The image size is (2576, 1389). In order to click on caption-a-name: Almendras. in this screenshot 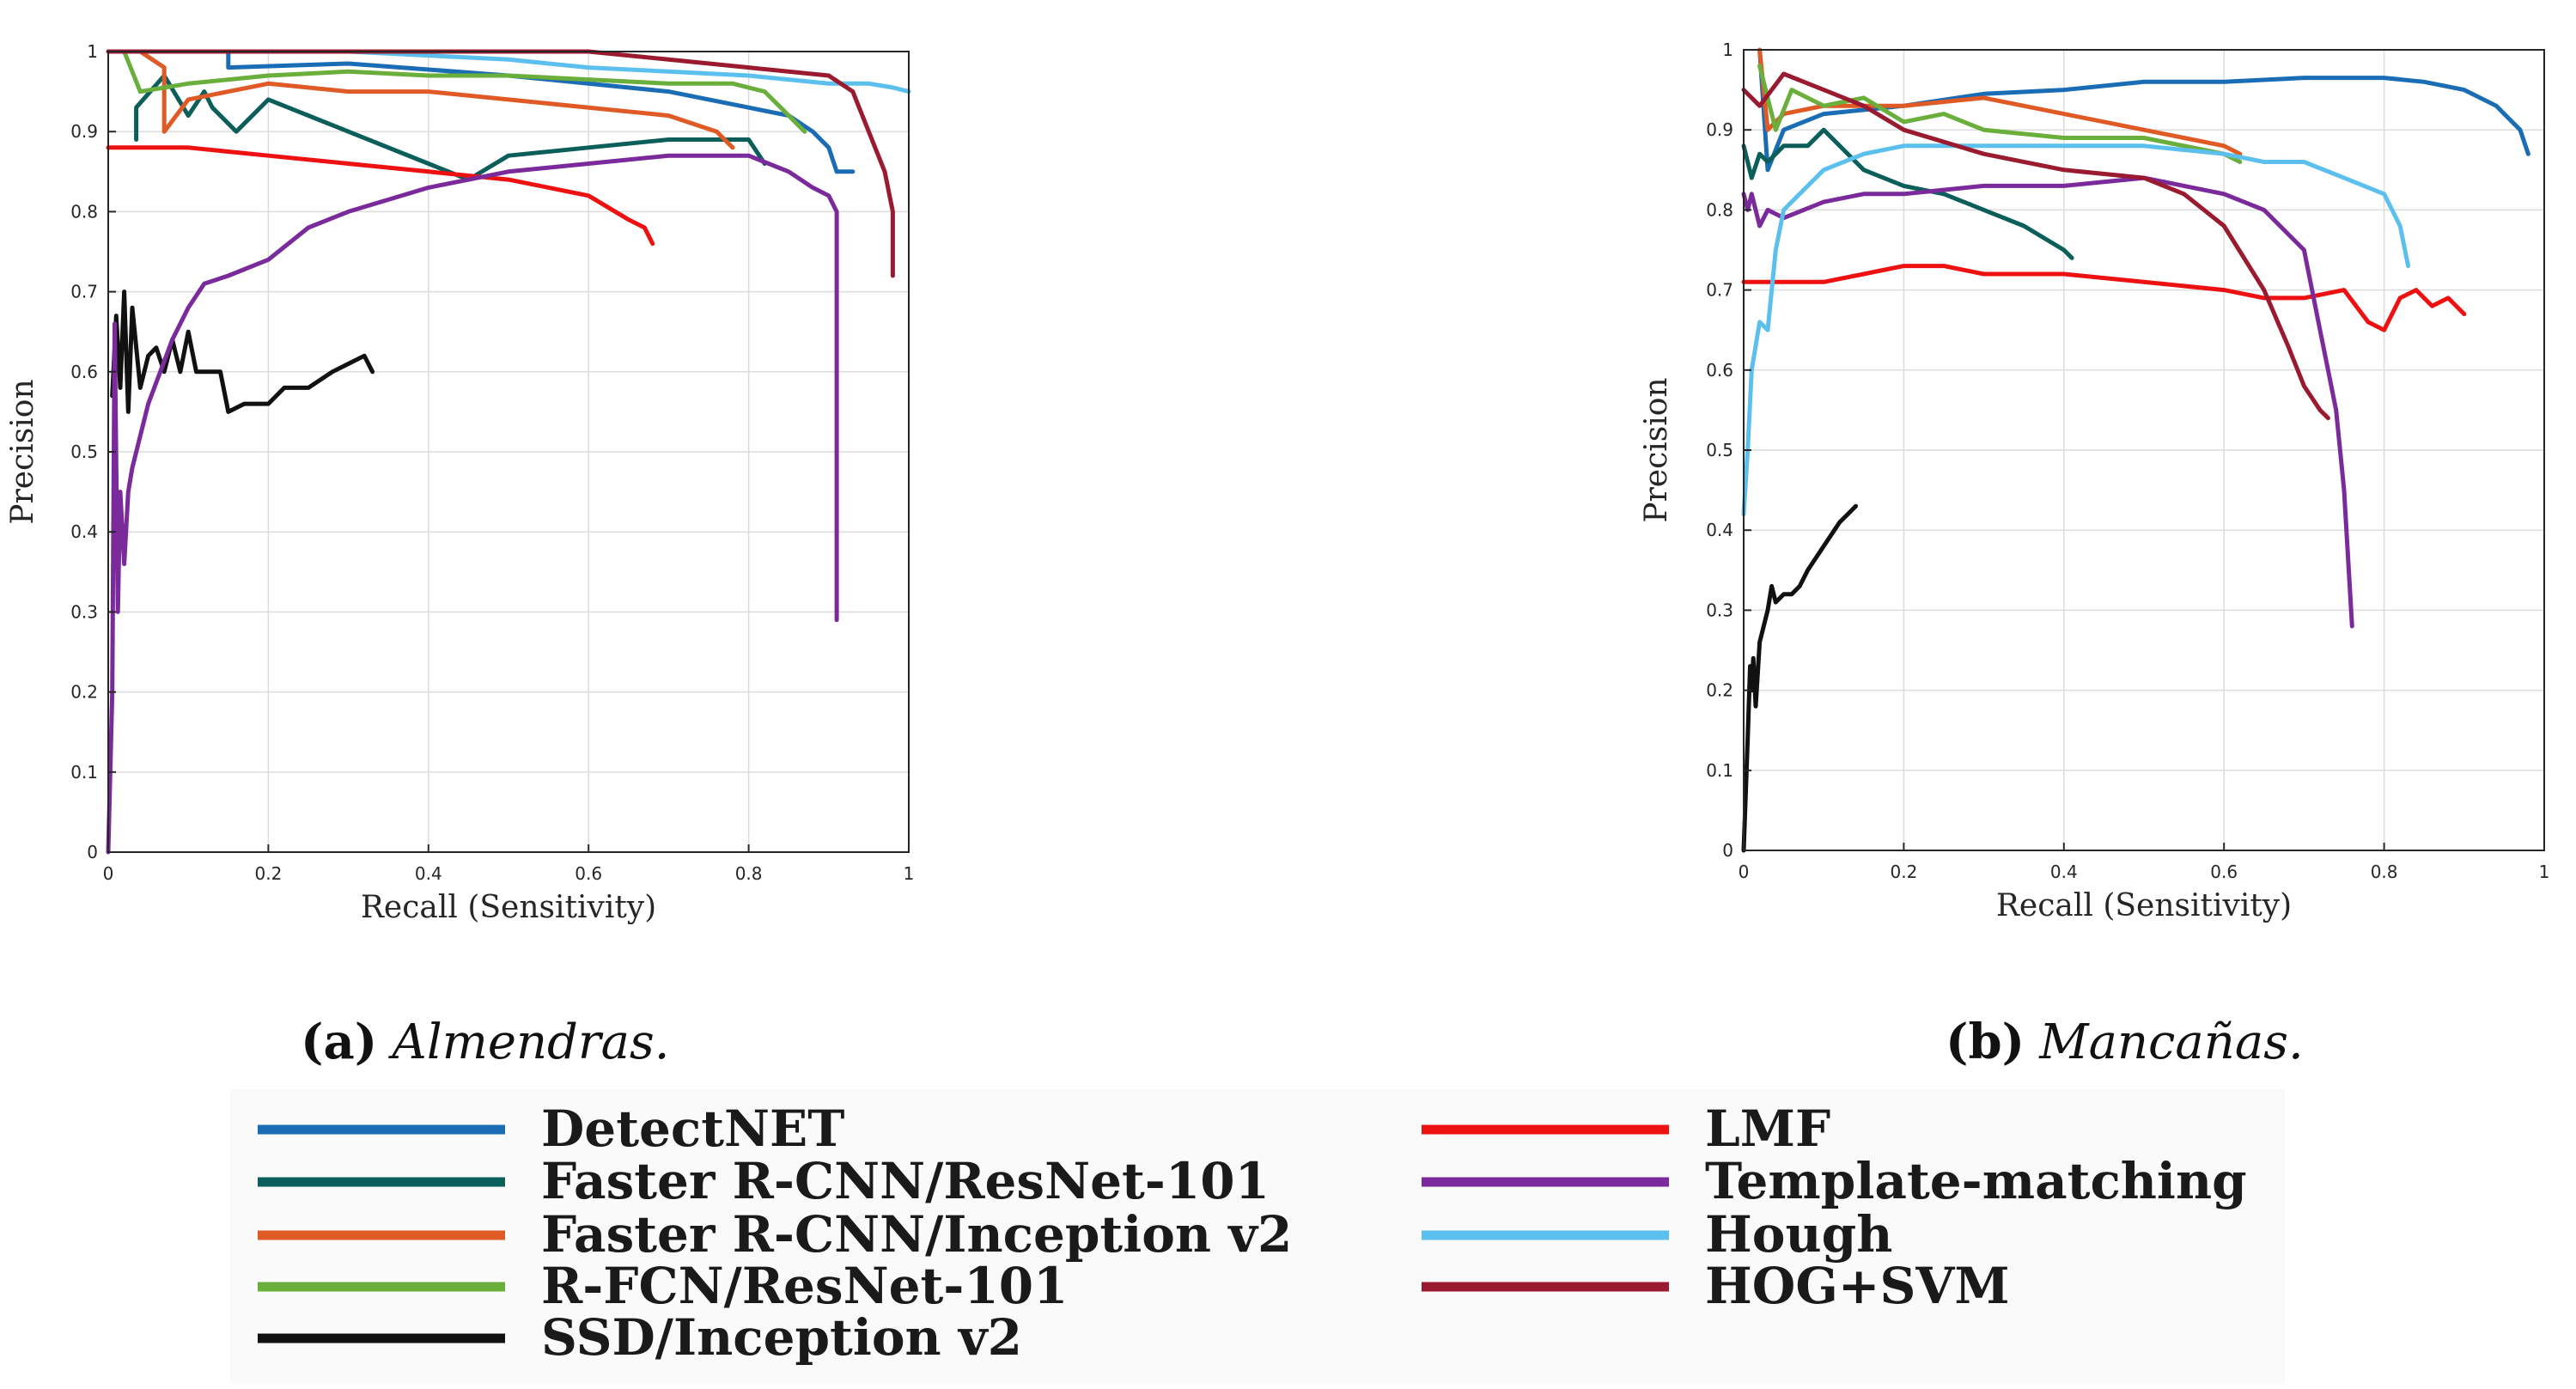, I will do `click(528, 1042)`.